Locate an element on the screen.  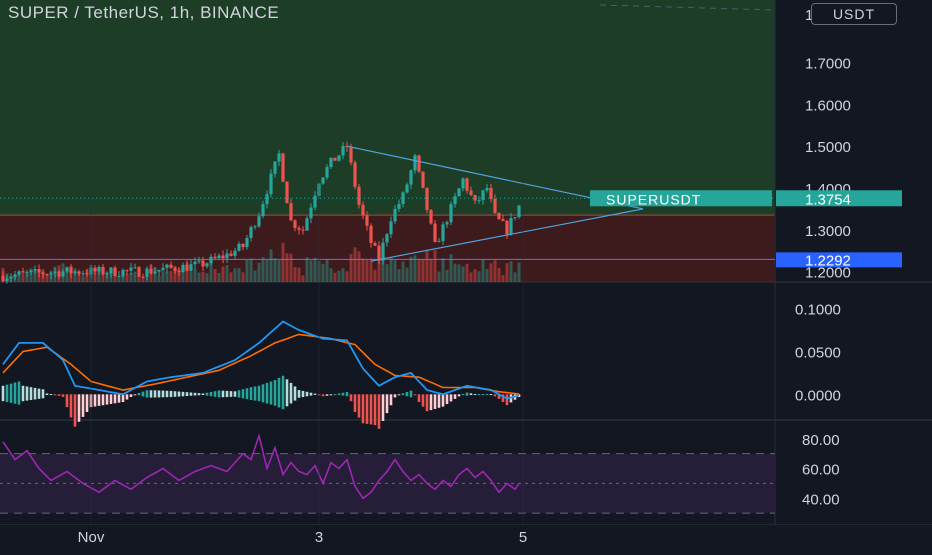
level-price-badge is located at coordinates (839, 260).